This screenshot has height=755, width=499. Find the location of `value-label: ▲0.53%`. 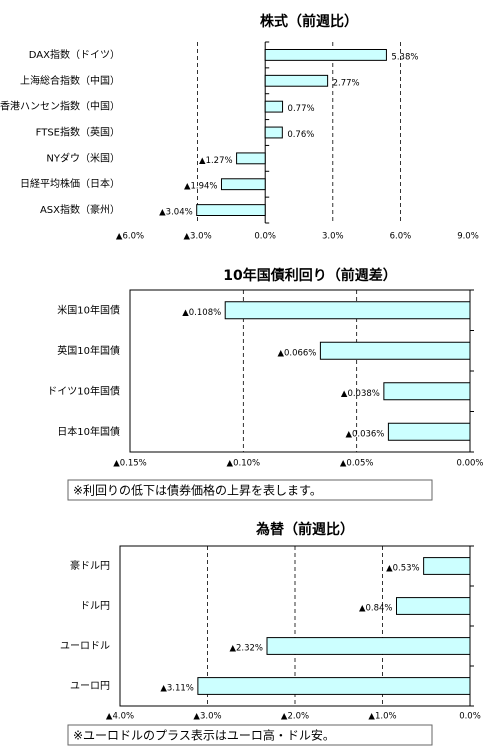

value-label: ▲0.53% is located at coordinates (403, 569).